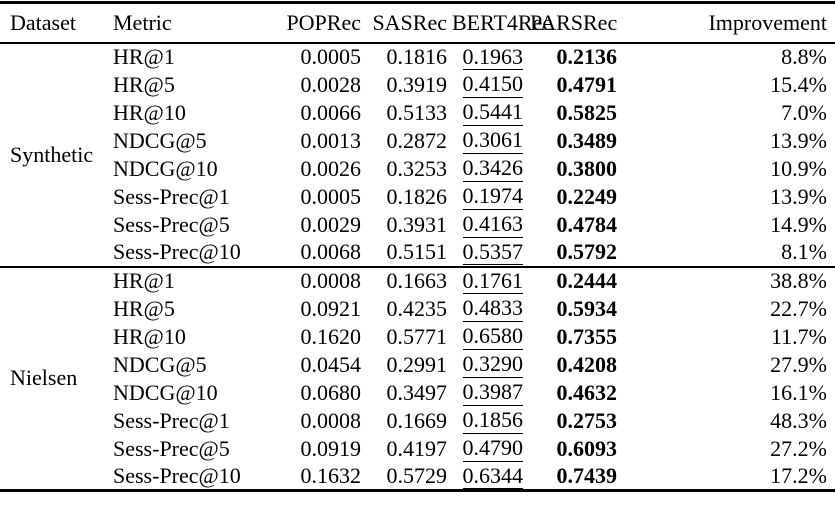 This screenshot has height=506, width=835. What do you see at coordinates (587, 475) in the screenshot?
I see `parsrec-value: 0.7439` at bounding box center [587, 475].